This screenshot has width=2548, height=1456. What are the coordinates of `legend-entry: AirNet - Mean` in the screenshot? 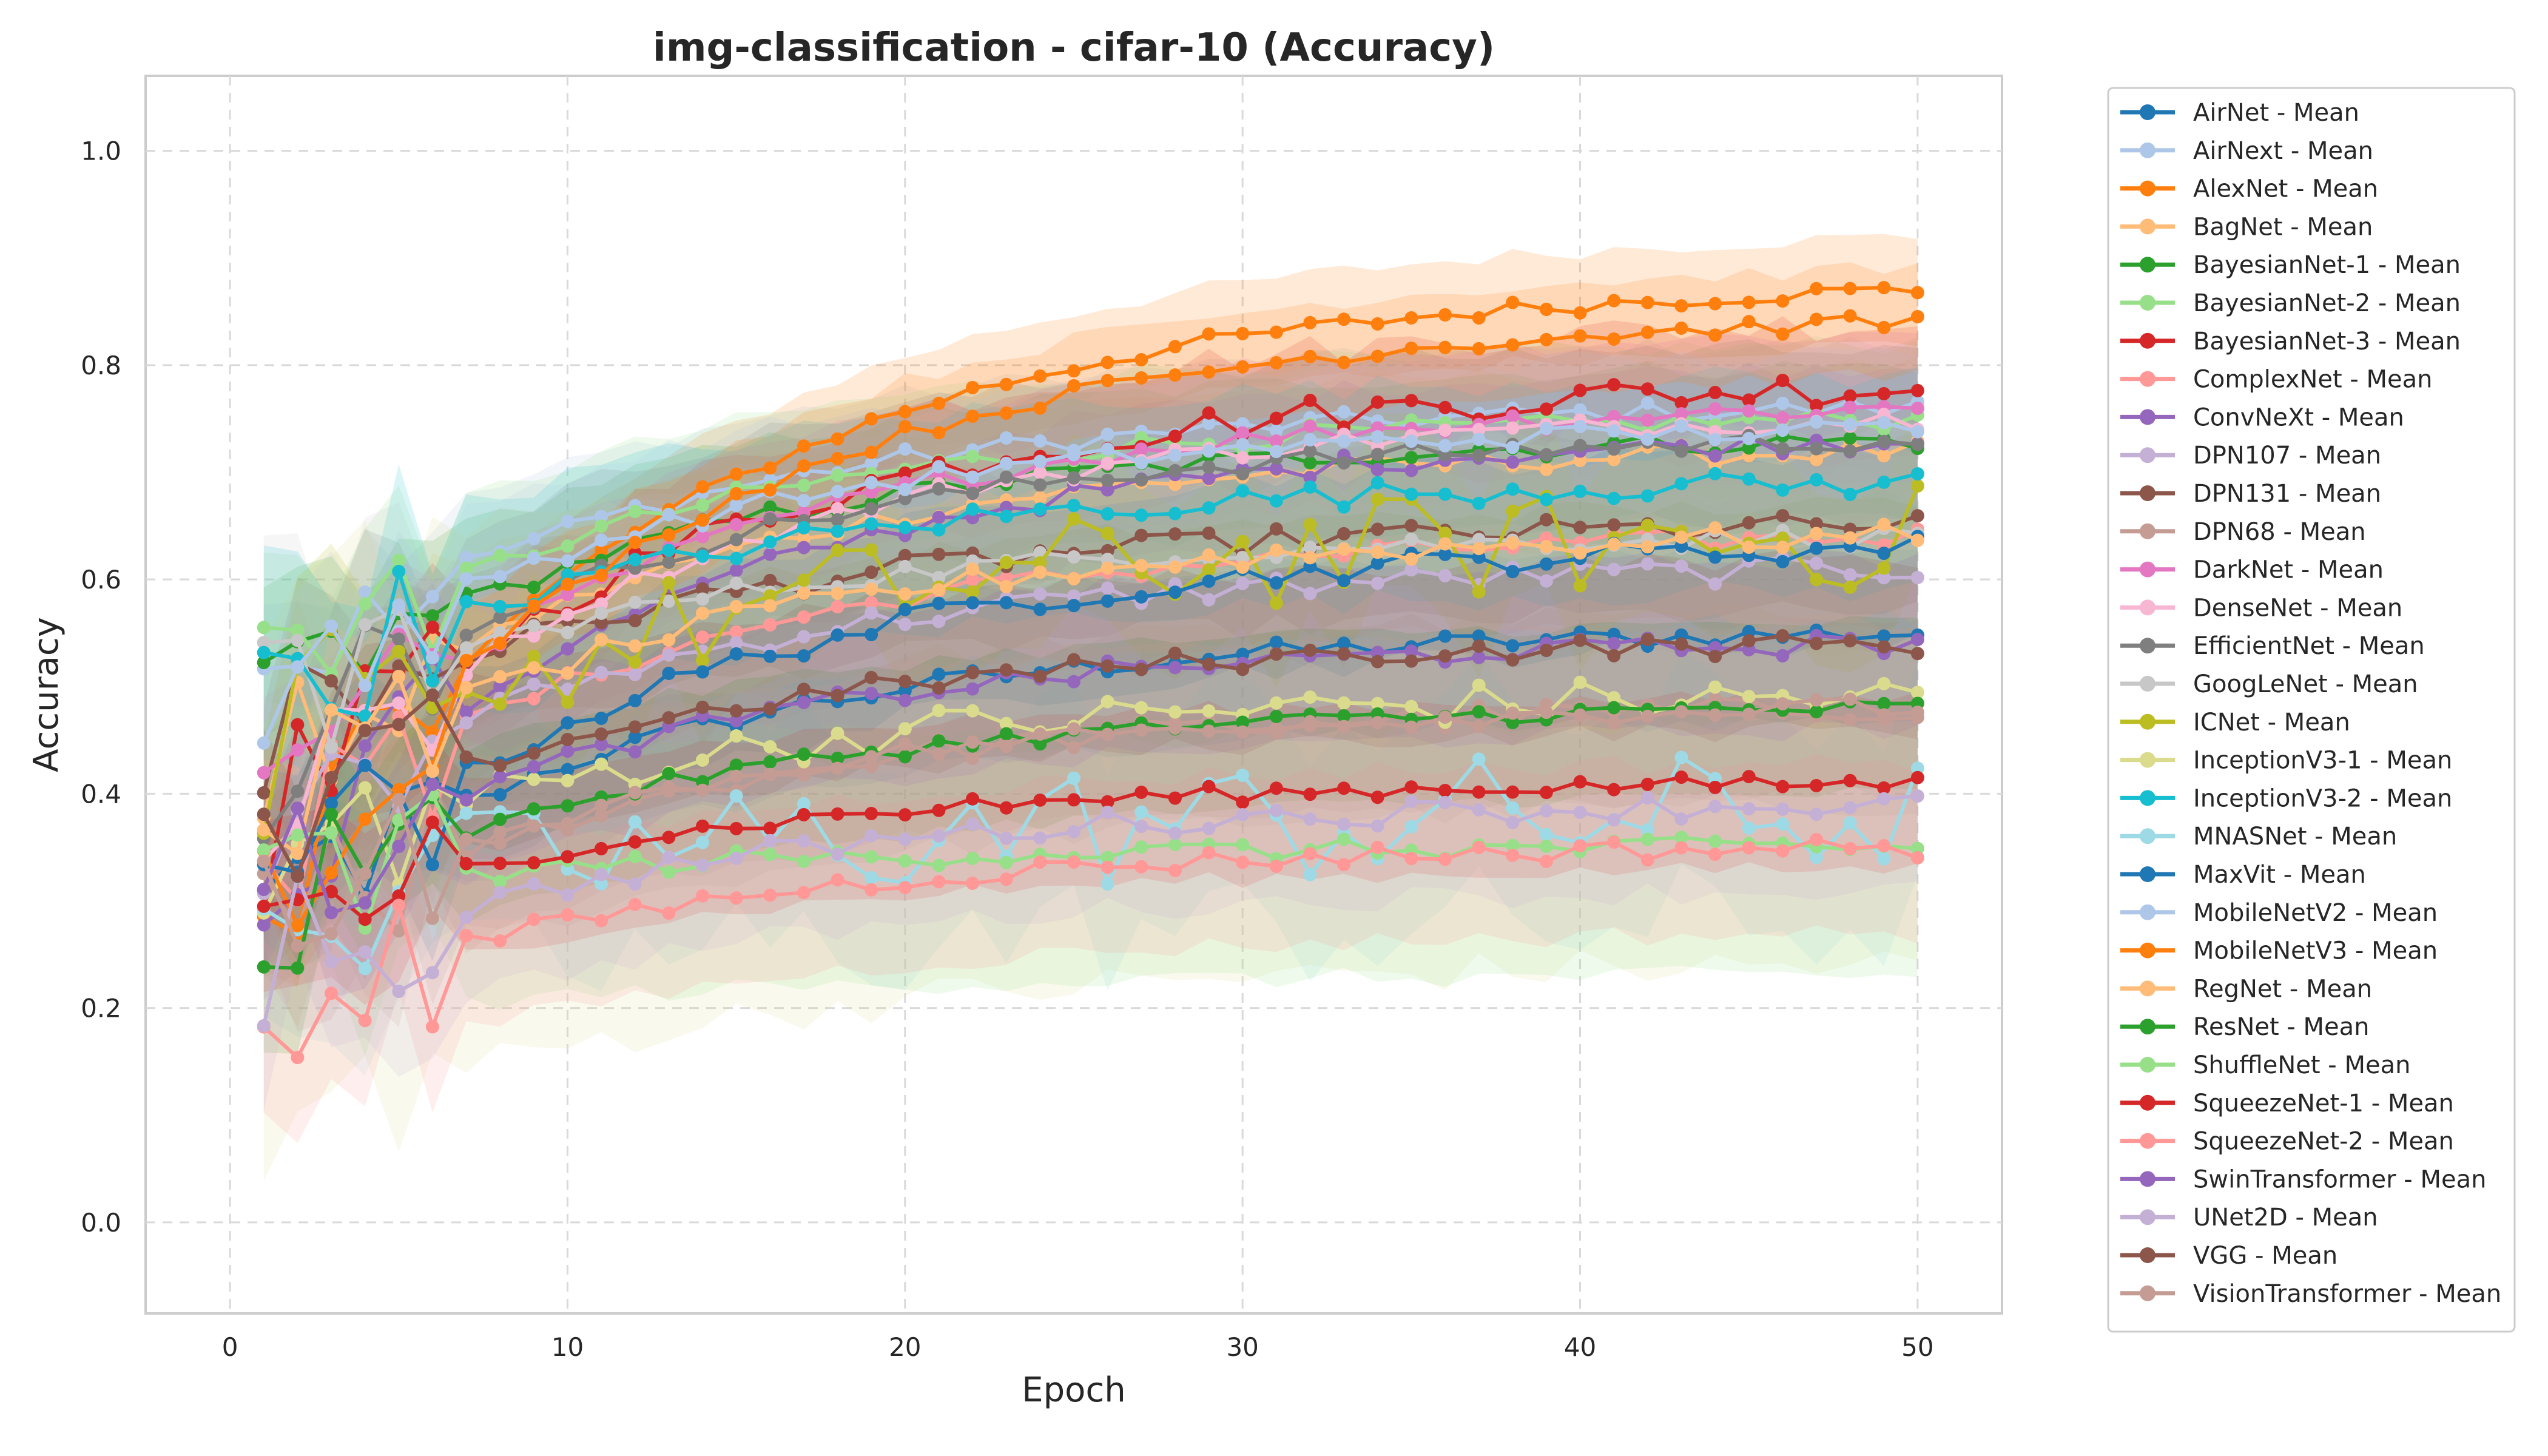 It's located at (2276, 113).